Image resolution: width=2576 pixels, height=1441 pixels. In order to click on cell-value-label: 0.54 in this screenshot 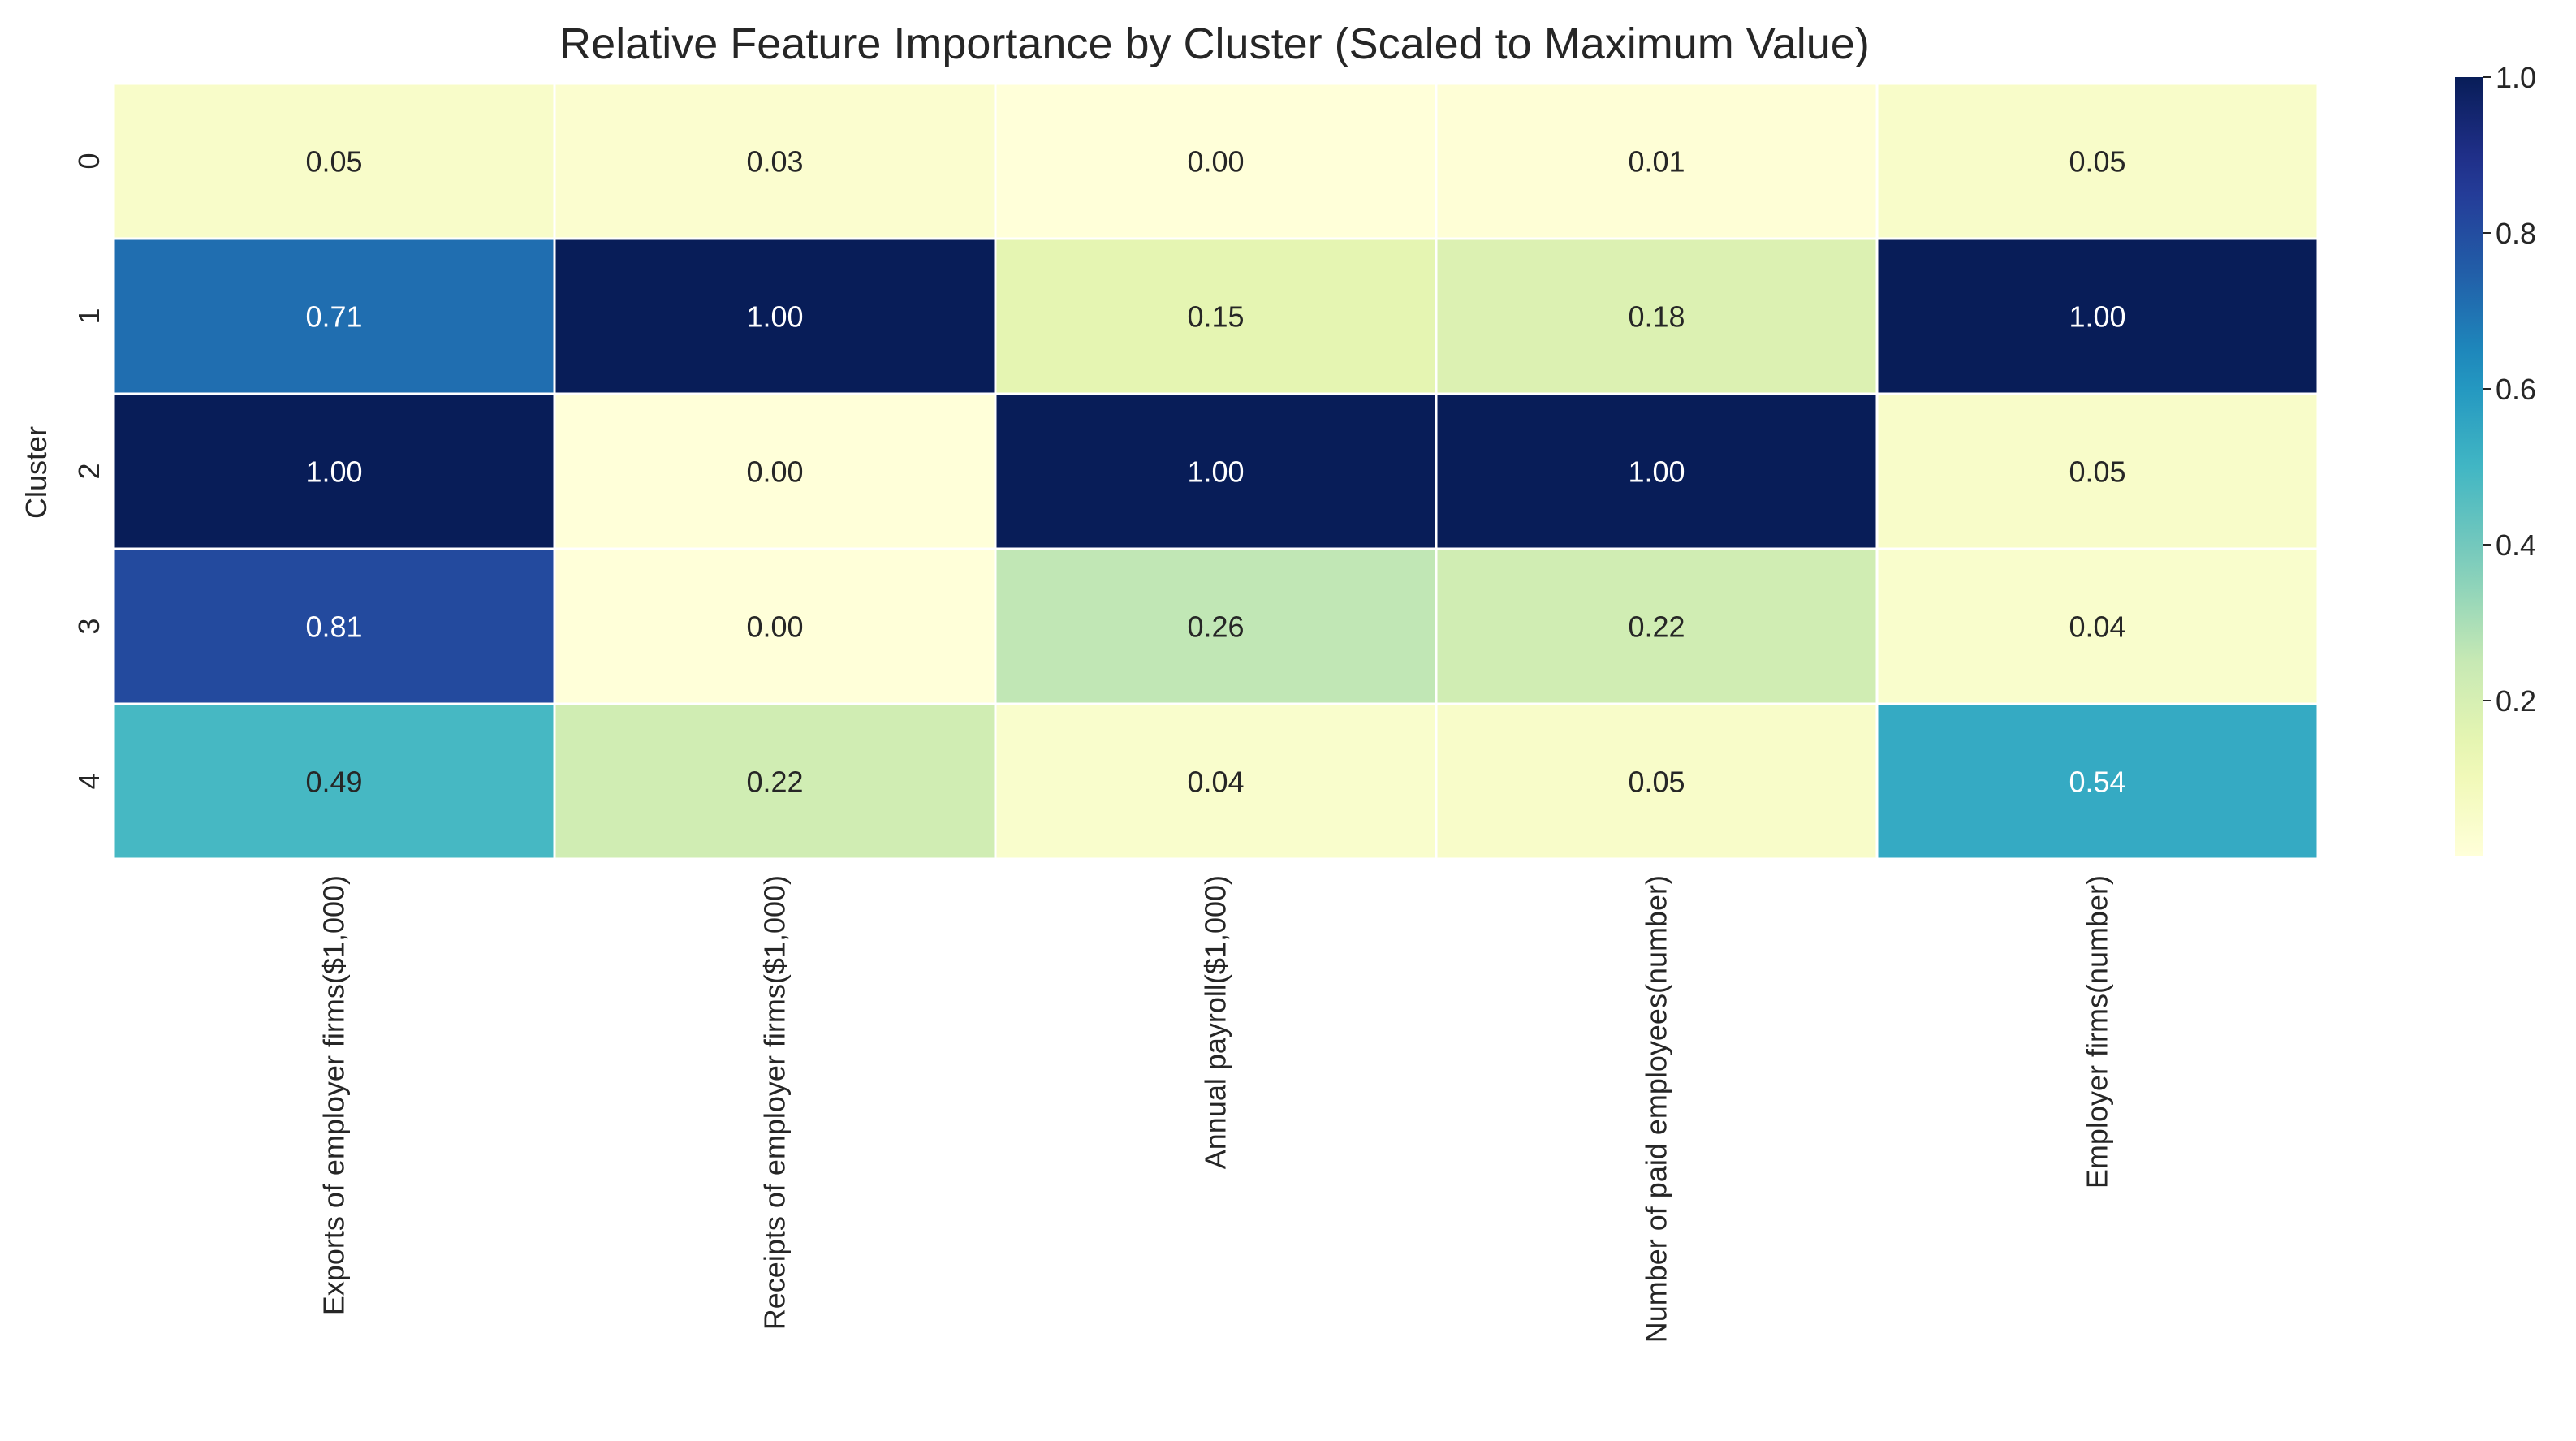, I will do `click(2097, 782)`.